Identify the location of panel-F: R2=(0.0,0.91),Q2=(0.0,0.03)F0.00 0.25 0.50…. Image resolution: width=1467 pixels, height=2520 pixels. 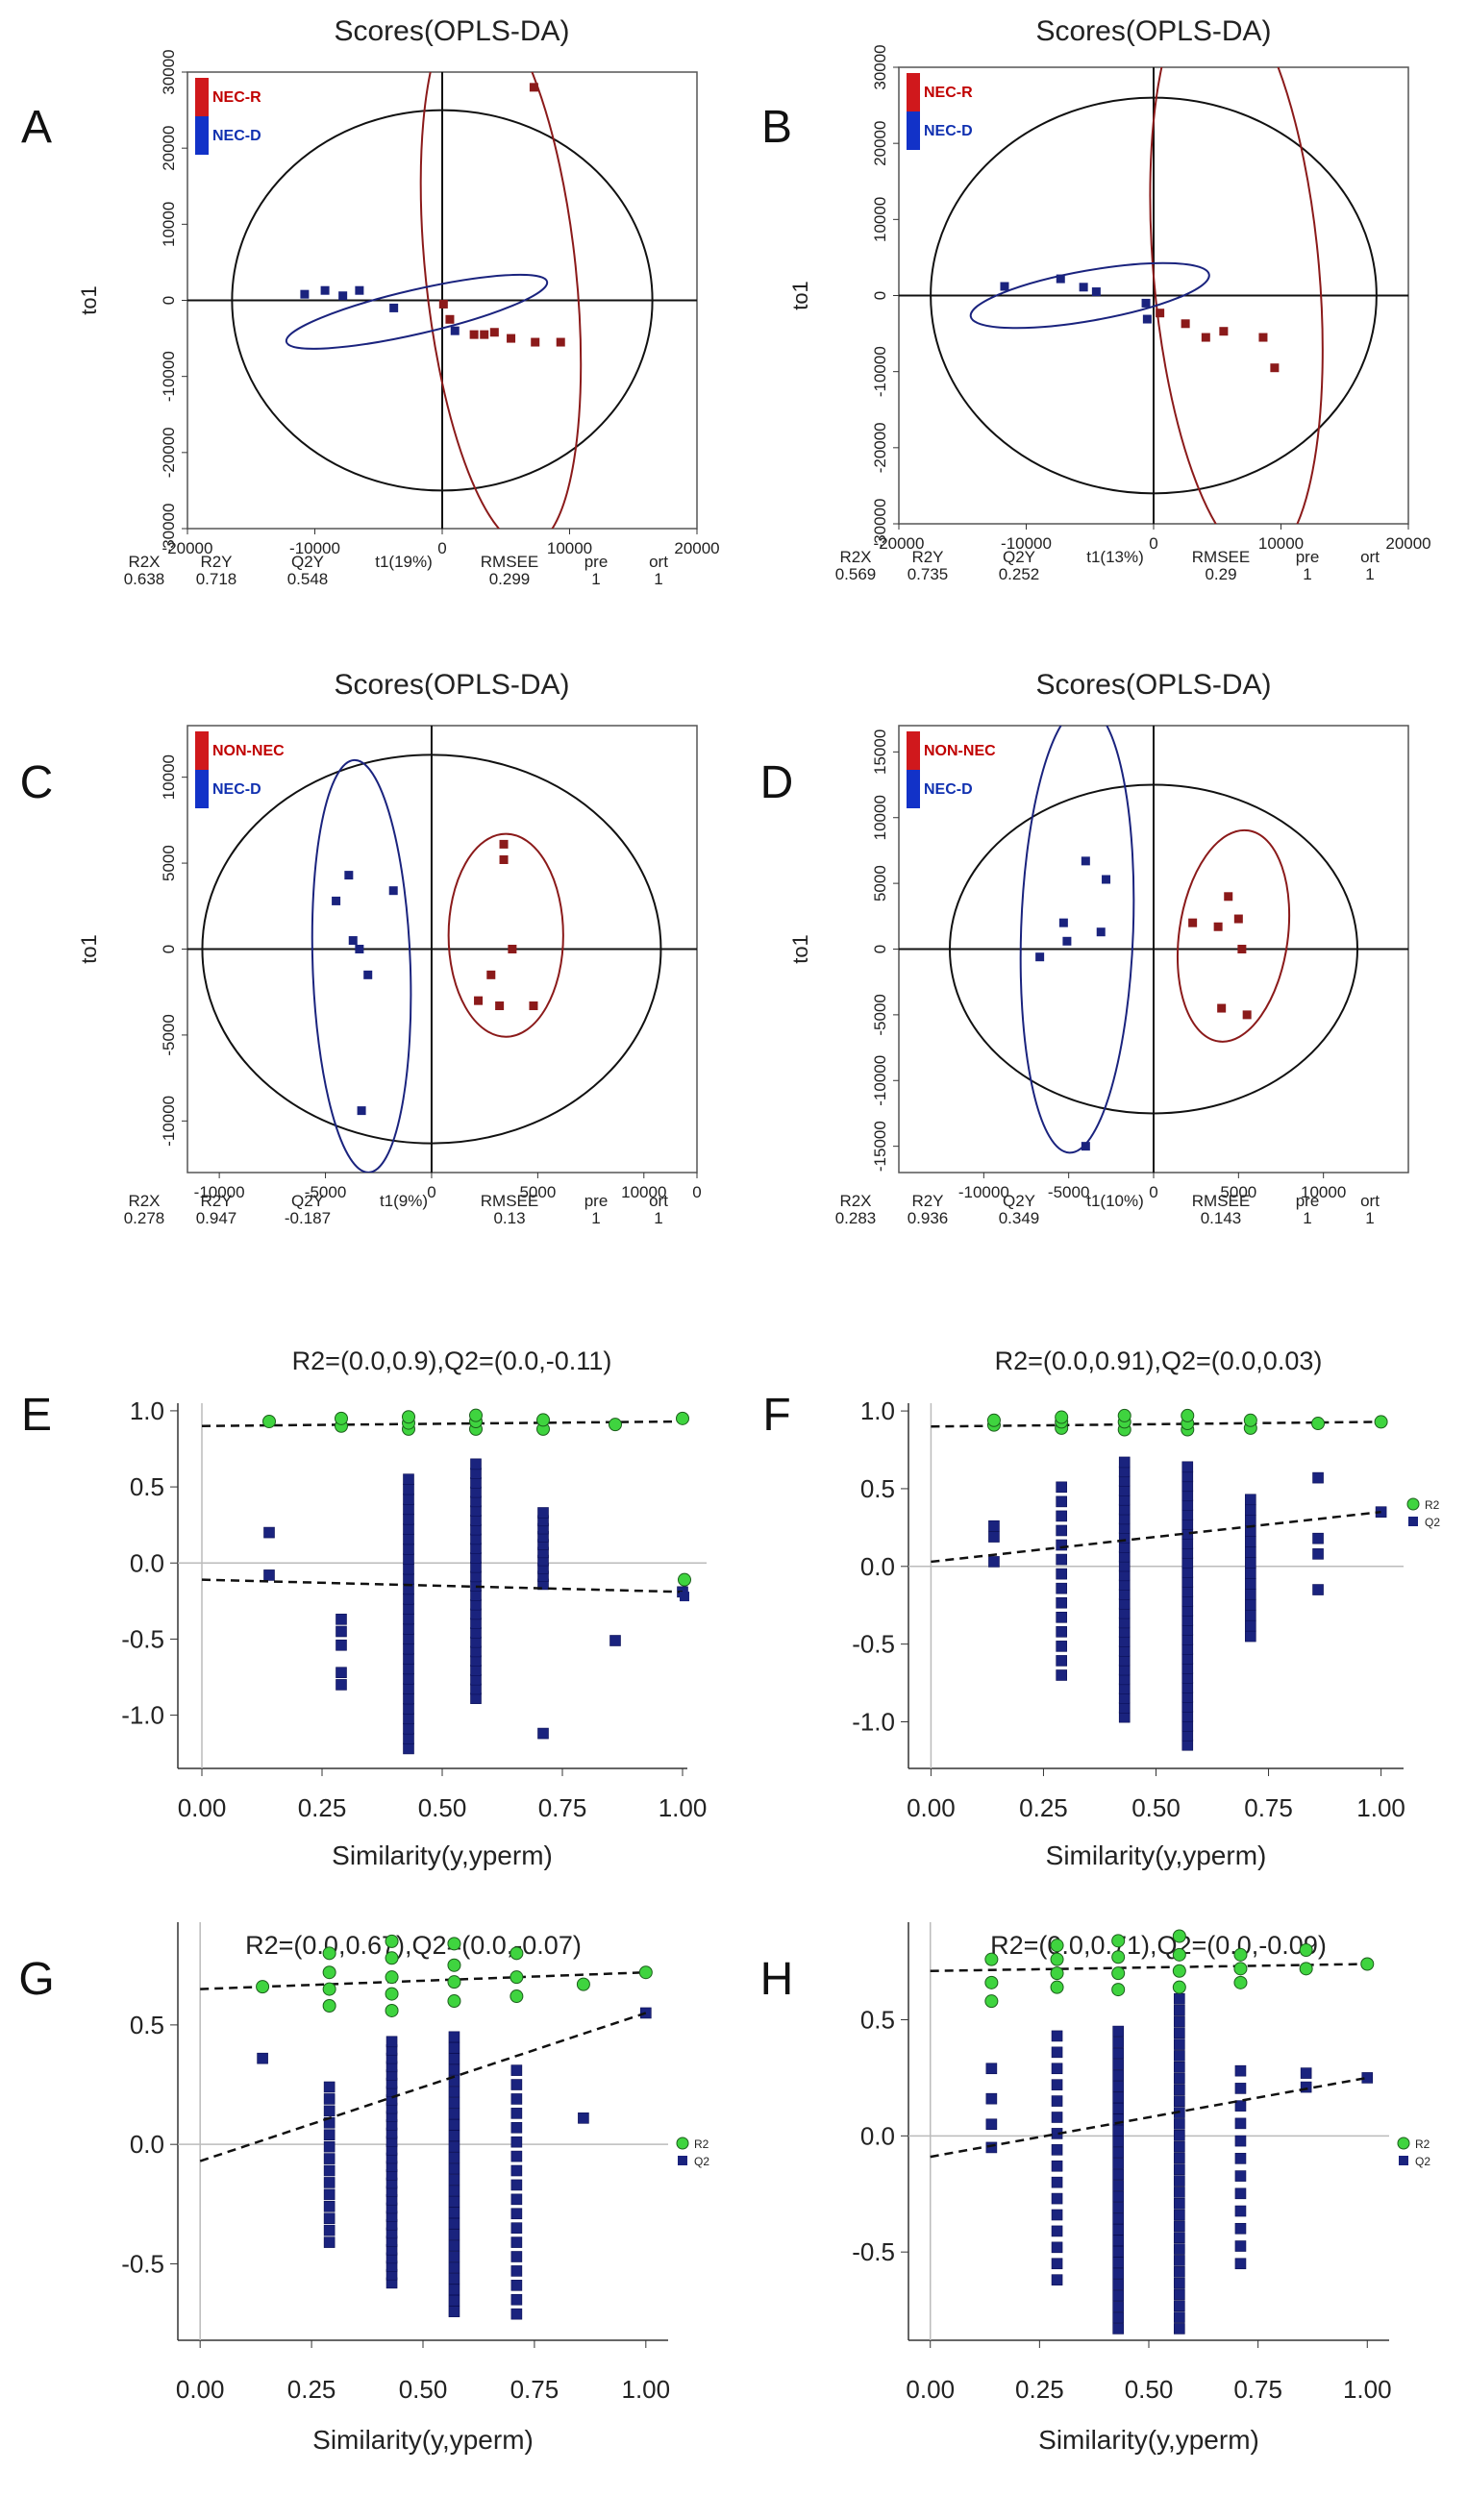
(1101, 1608).